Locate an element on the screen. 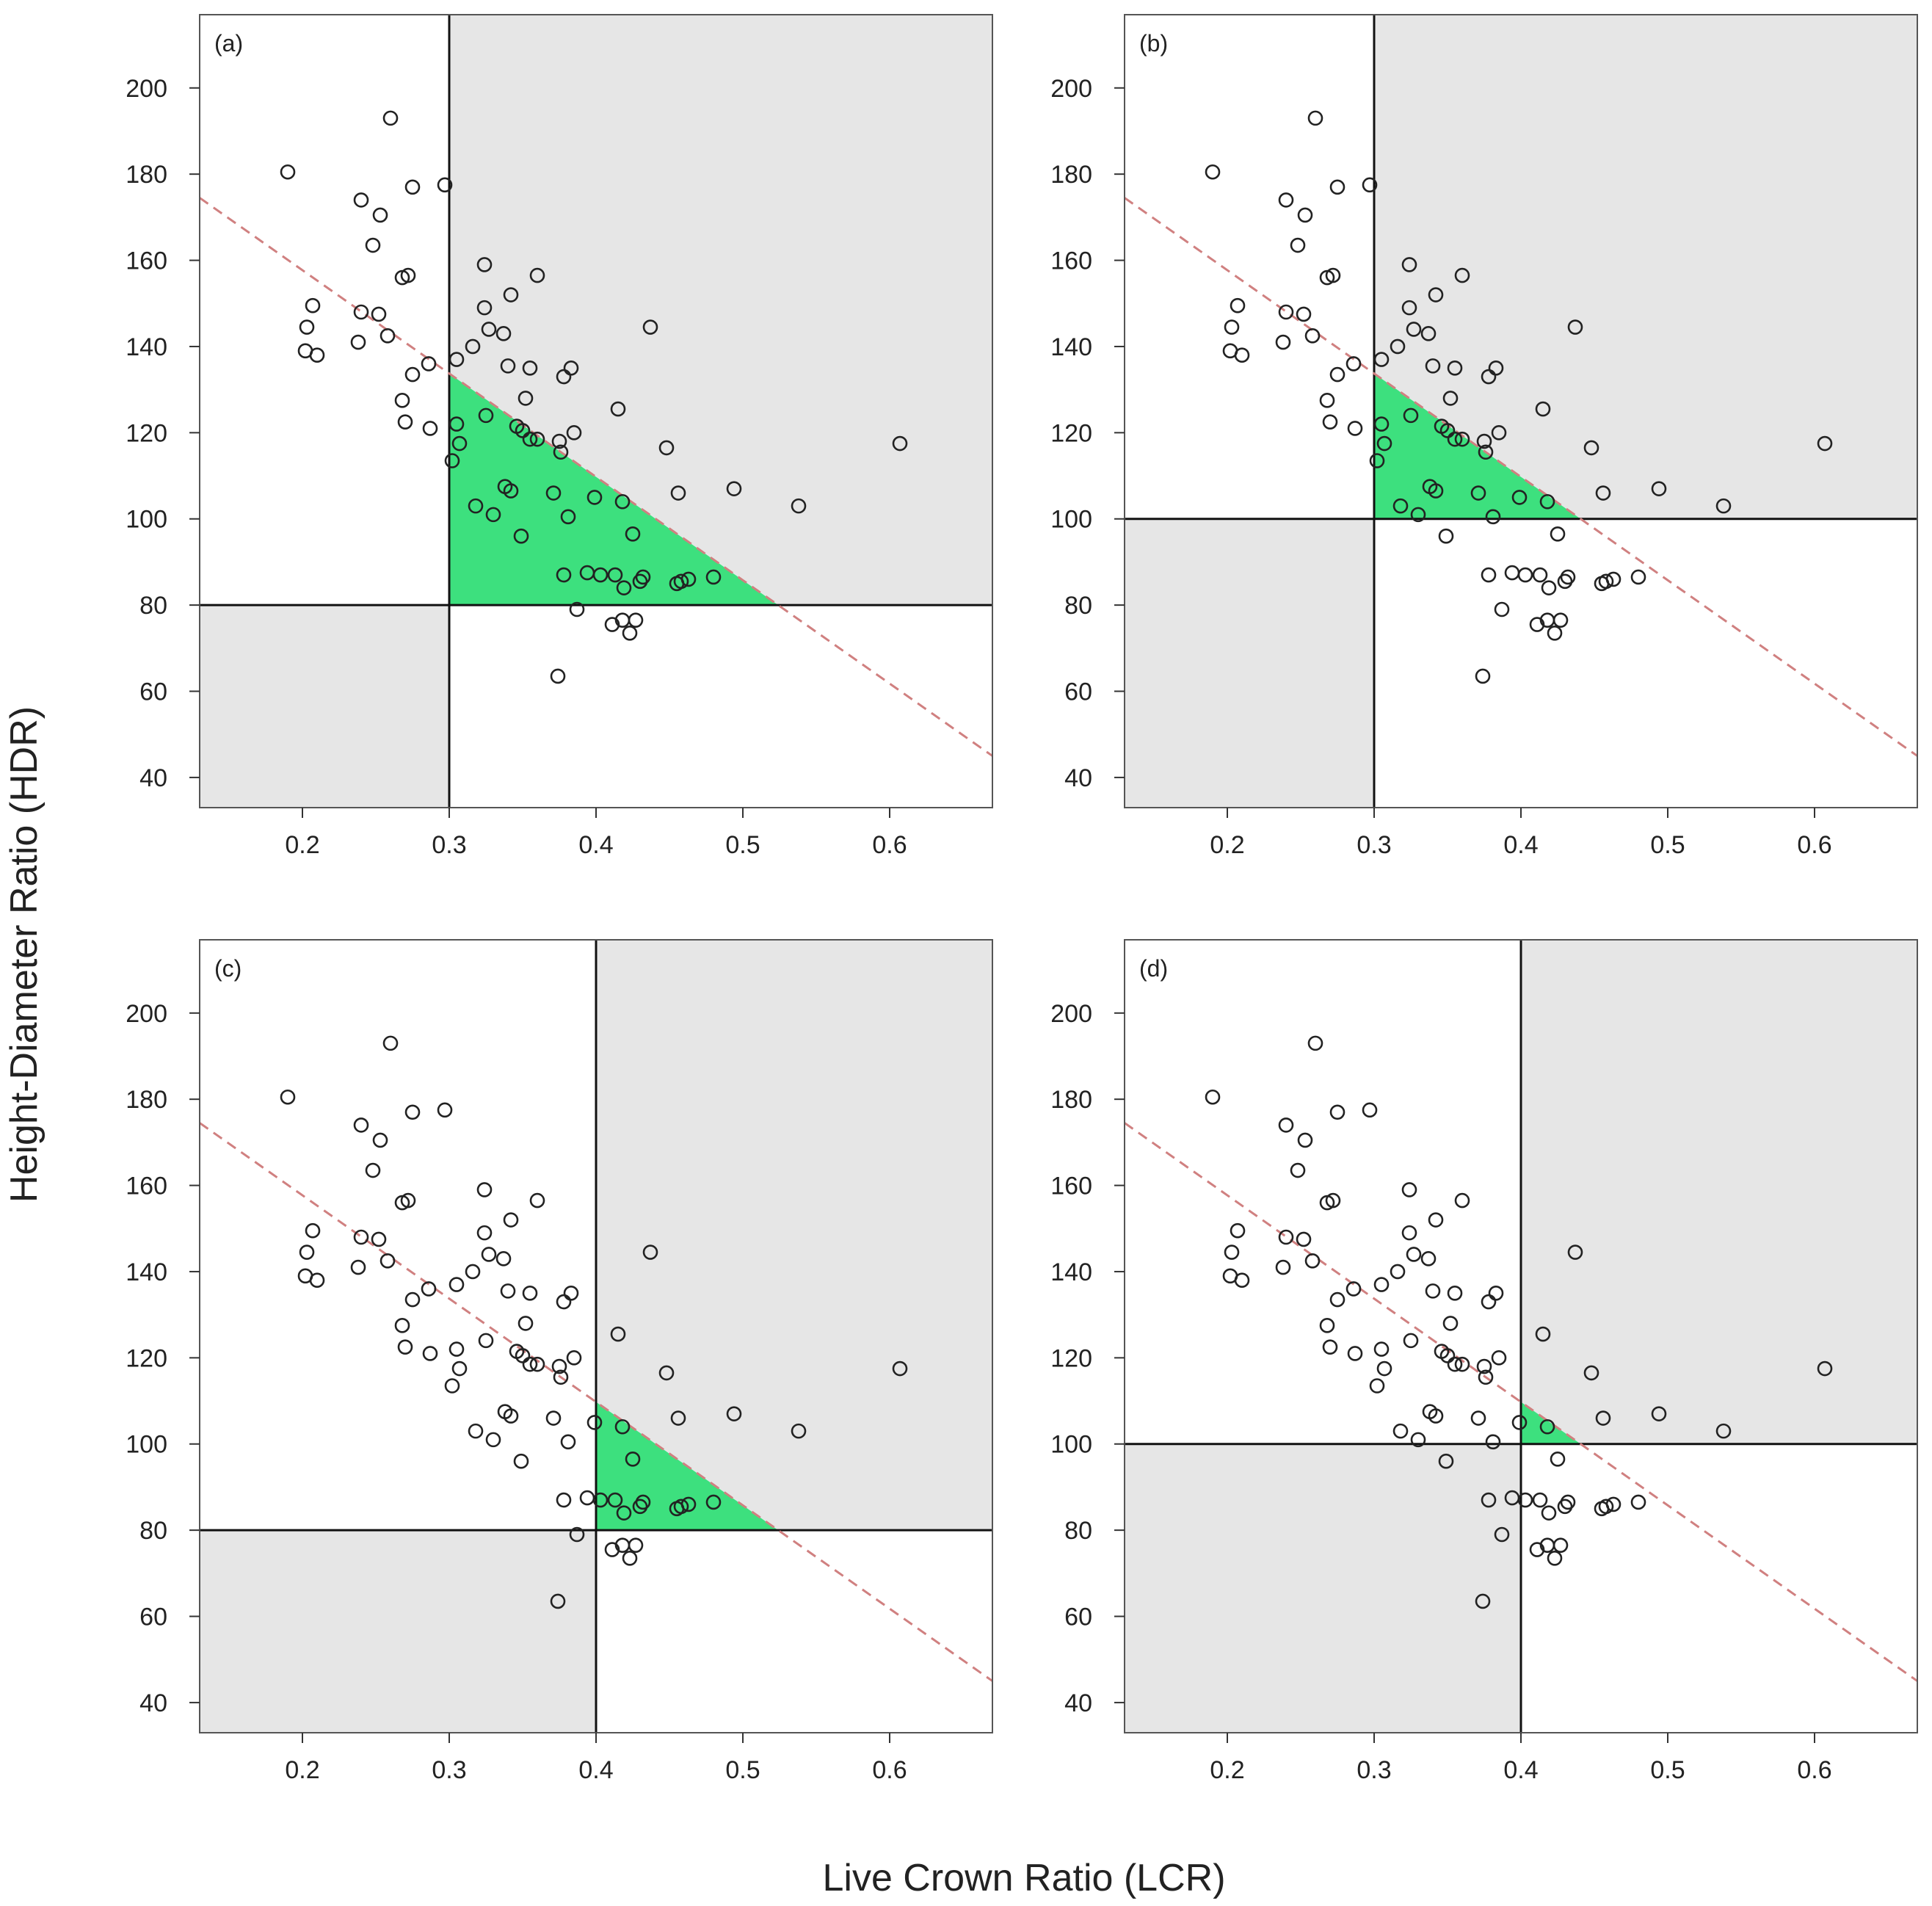 The image size is (1932, 1906). y-tick-label: 60 is located at coordinates (153, 692).